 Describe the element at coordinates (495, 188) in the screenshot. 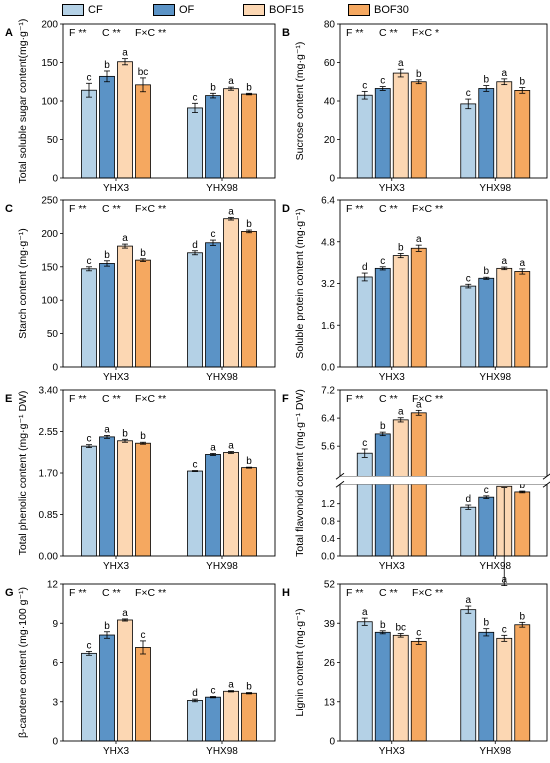

I see `x-tick-label-b: YHX98` at that location.